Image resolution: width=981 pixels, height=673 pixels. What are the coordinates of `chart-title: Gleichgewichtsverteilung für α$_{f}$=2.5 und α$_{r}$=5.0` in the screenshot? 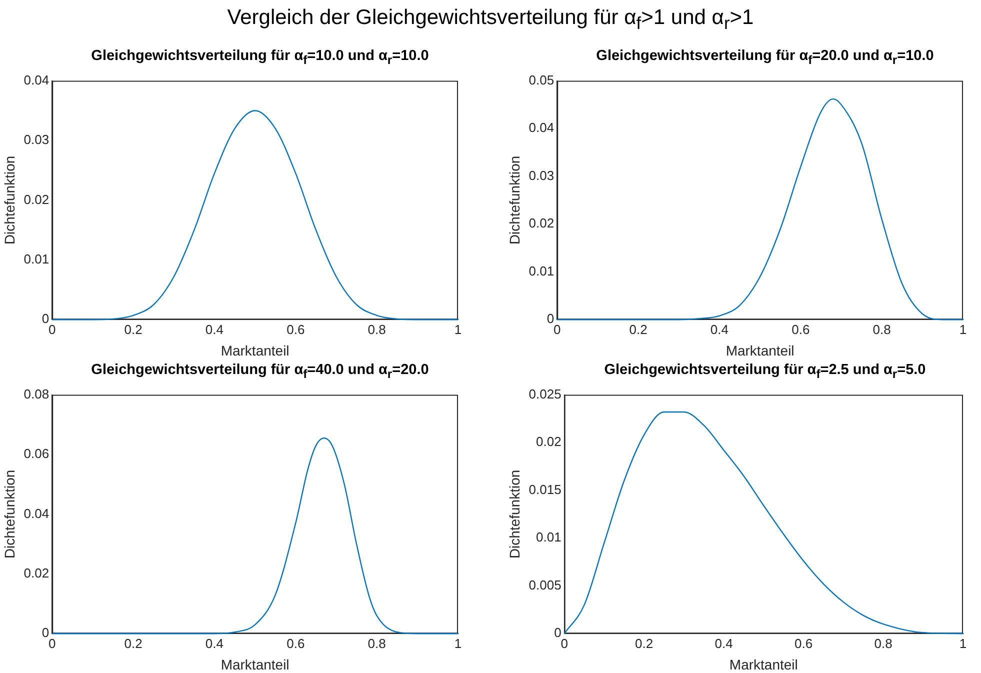 It's located at (765, 371).